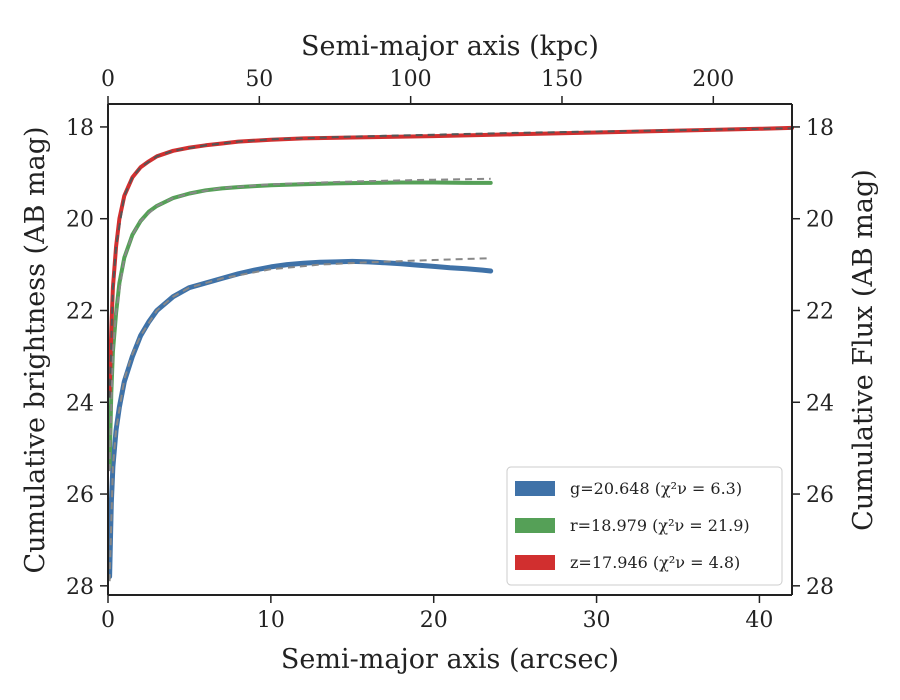 The width and height of the screenshot is (900, 700). What do you see at coordinates (713, 79) in the screenshot?
I see `x-top-tick-label: 200` at bounding box center [713, 79].